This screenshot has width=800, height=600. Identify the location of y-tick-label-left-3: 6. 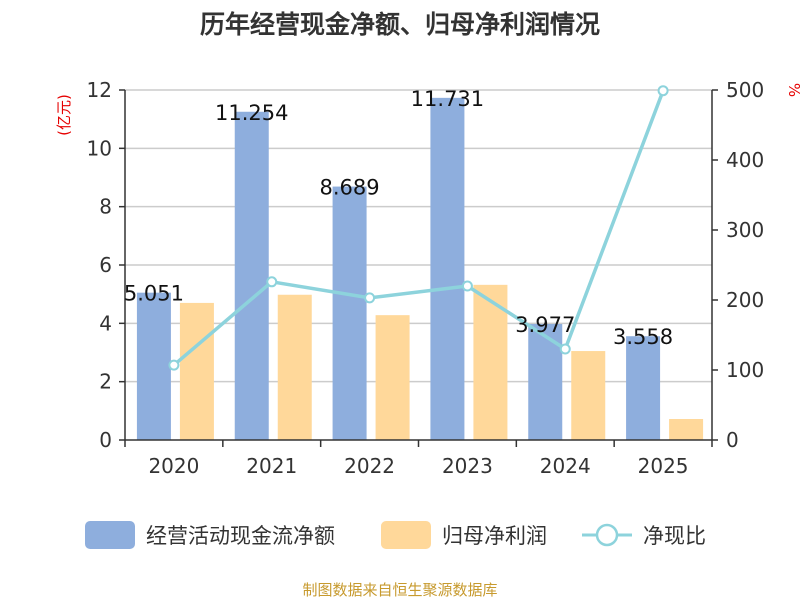
(105, 265).